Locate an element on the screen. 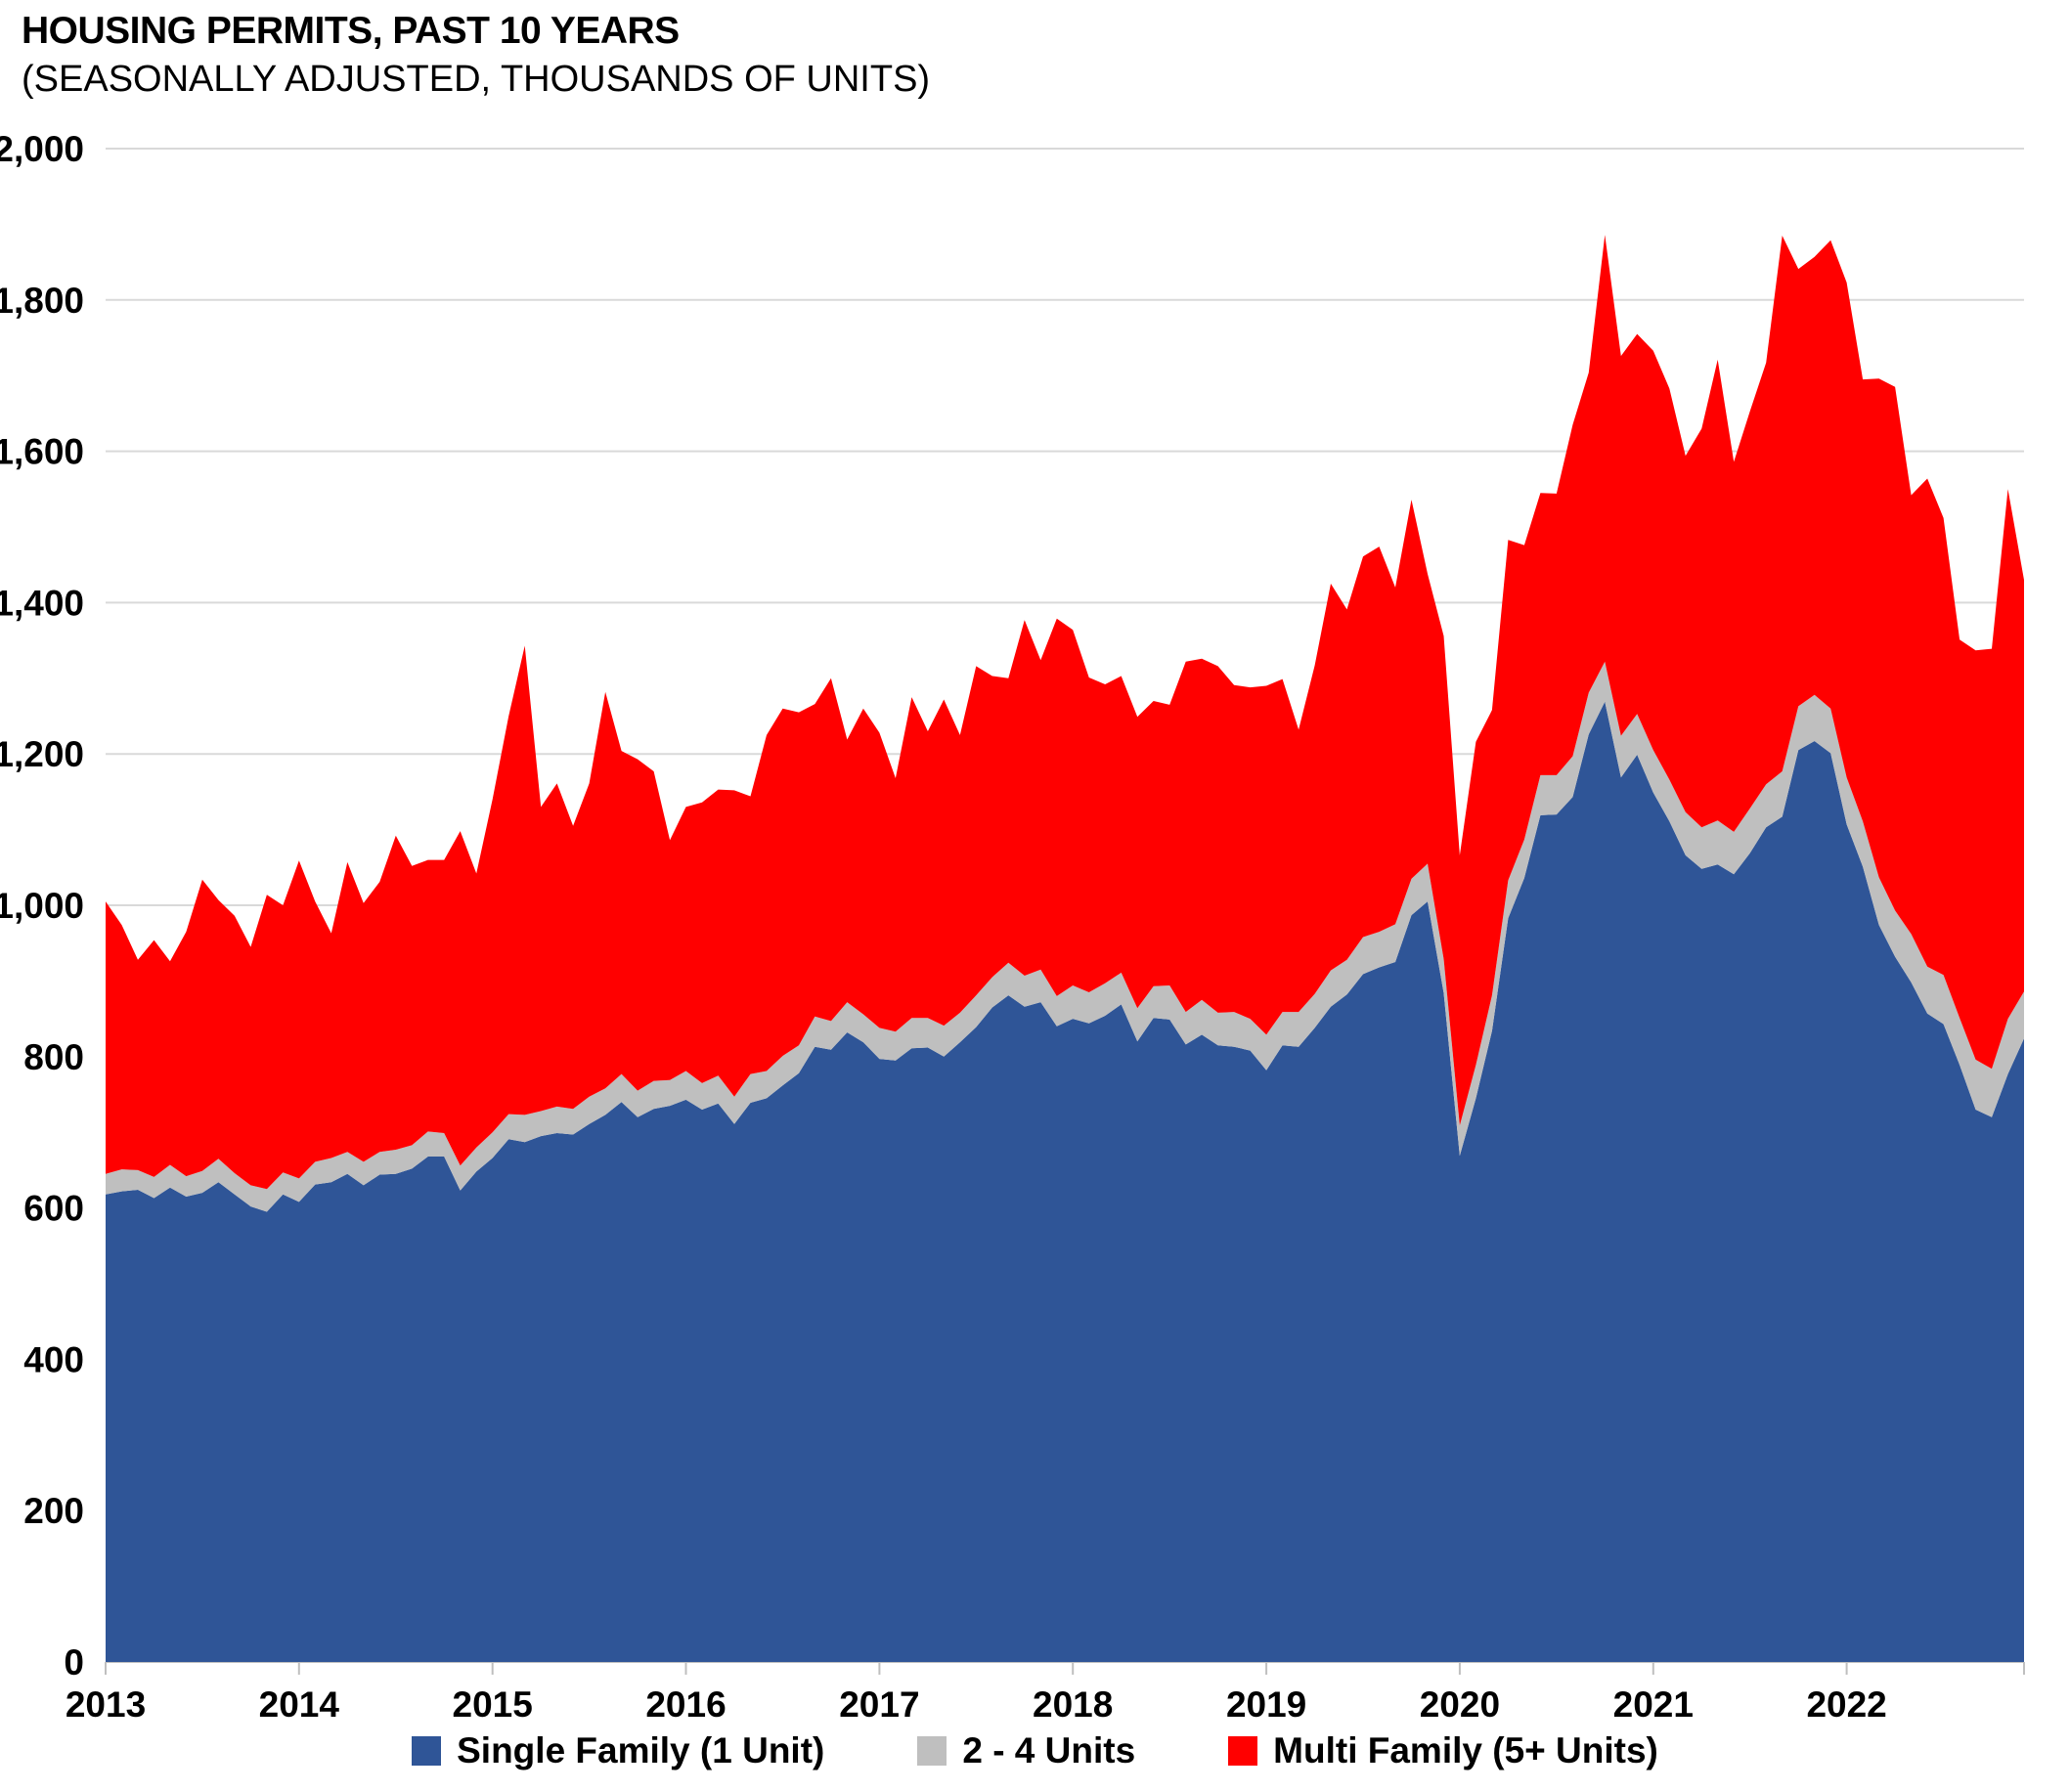 This screenshot has width=2070, height=1792. x-axis-year-label: 2017 is located at coordinates (879, 1704).